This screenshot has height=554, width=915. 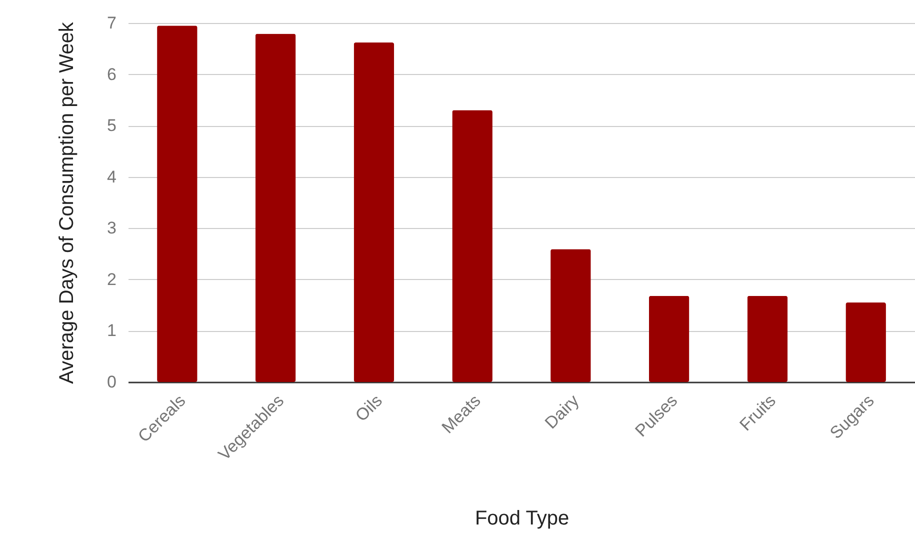 I want to click on y-tick-label: 2, so click(x=111, y=279).